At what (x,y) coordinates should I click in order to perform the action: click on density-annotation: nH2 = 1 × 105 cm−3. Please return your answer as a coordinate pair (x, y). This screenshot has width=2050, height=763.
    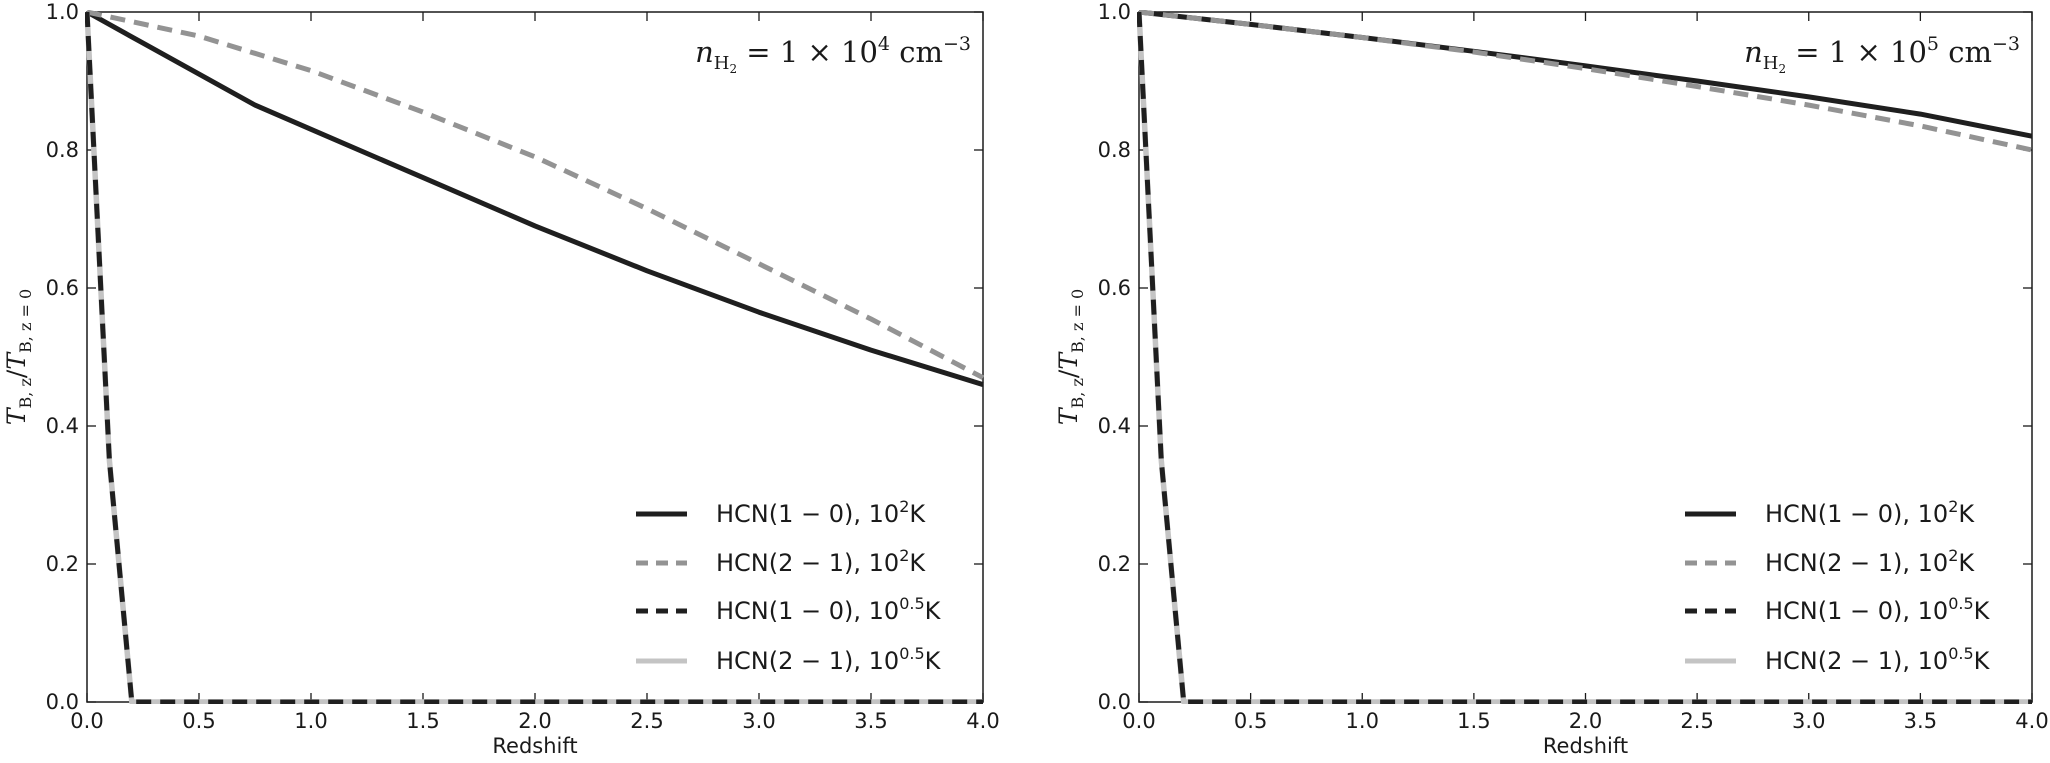
    Looking at the image, I should click on (1882, 54).